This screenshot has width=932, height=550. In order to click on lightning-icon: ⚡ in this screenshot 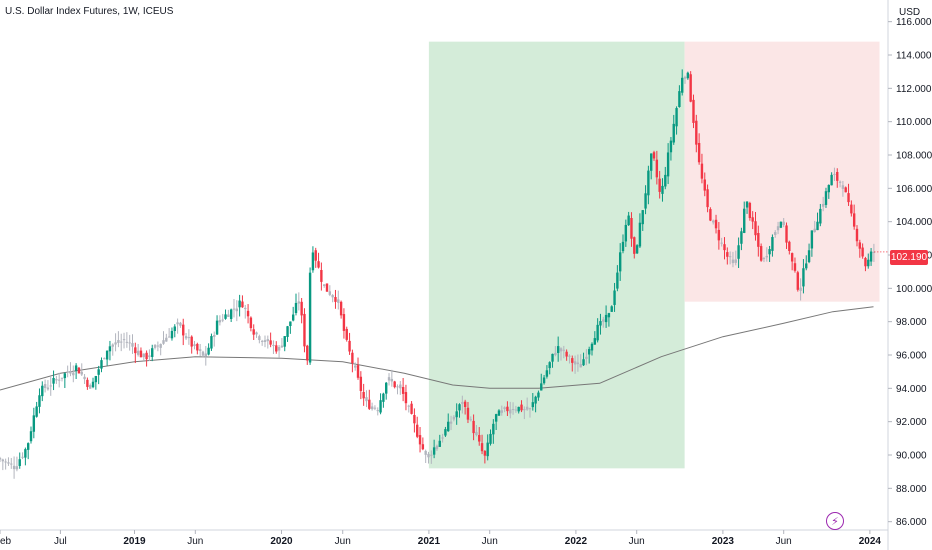, I will do `click(835, 521)`.